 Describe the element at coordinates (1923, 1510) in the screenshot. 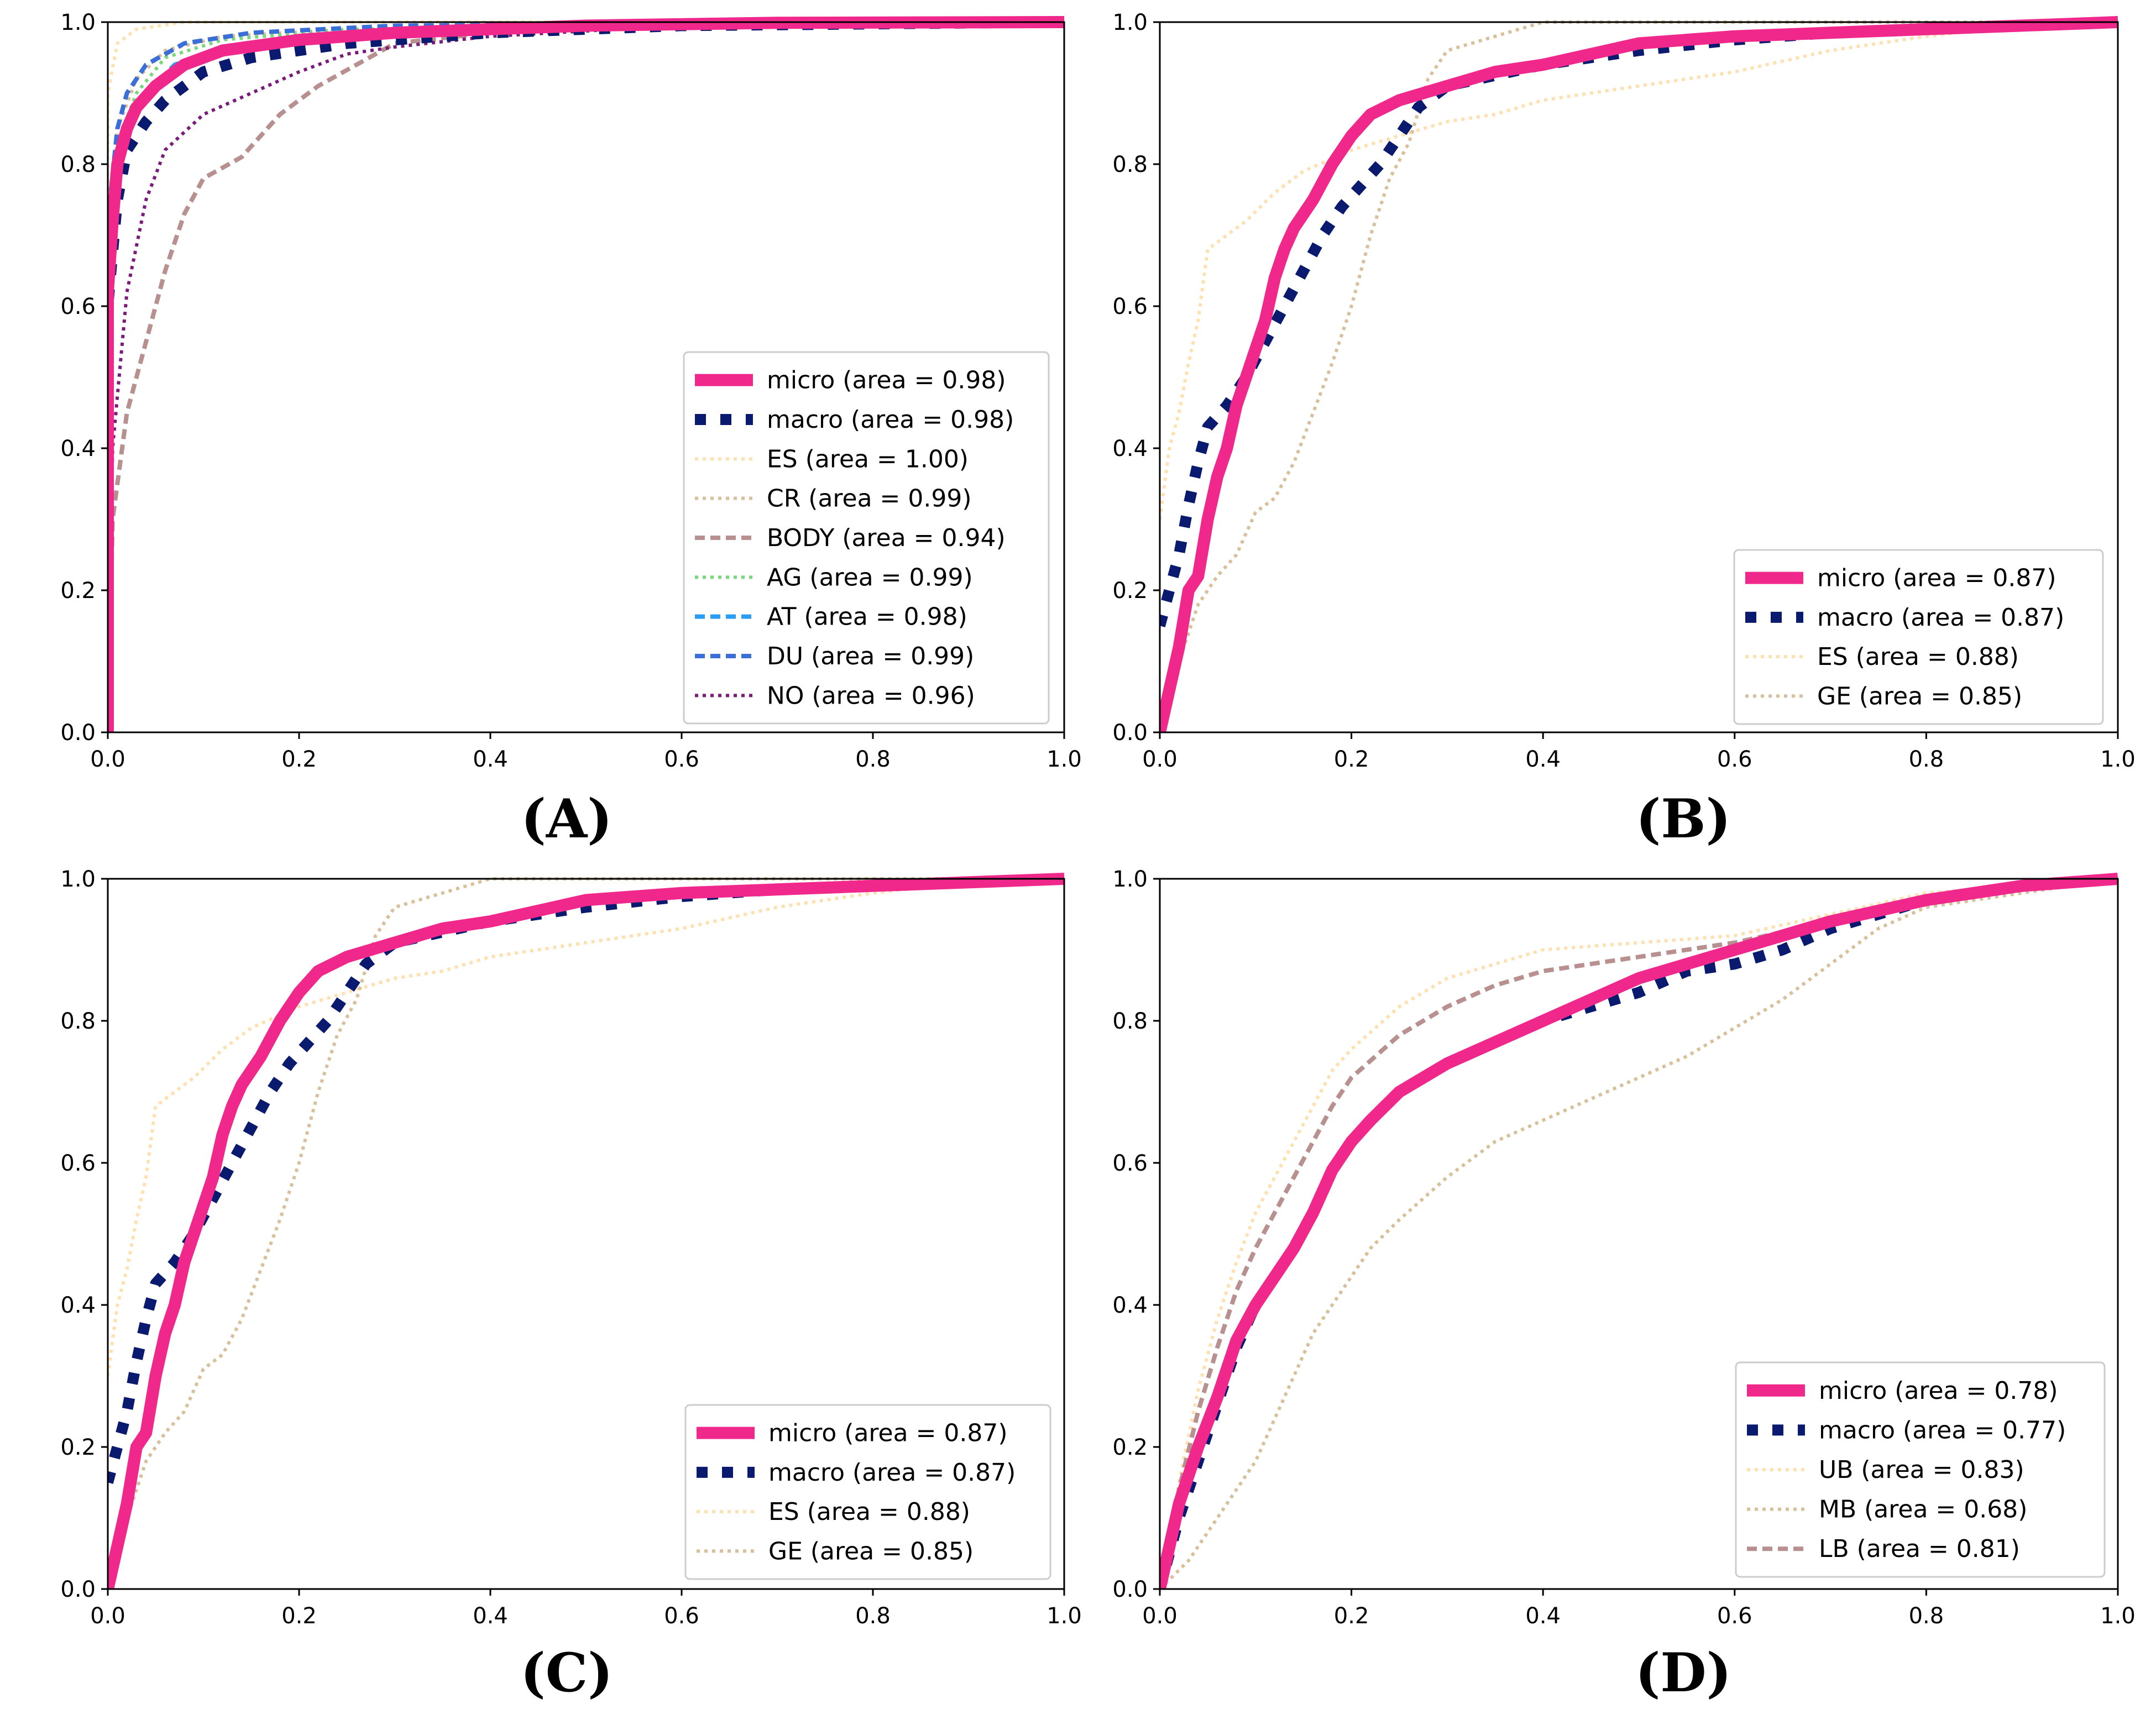

I see `legend-entry: MB (area = 0.68)` at that location.